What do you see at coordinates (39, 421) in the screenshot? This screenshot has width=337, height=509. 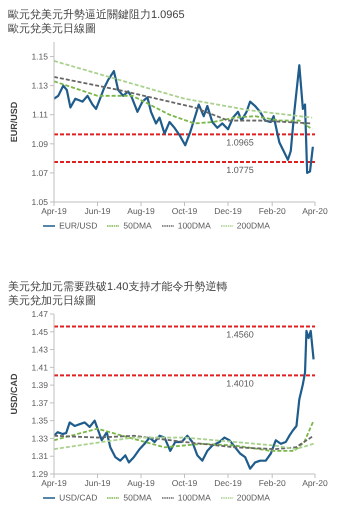 I see `y-tick-label: 1.35` at bounding box center [39, 421].